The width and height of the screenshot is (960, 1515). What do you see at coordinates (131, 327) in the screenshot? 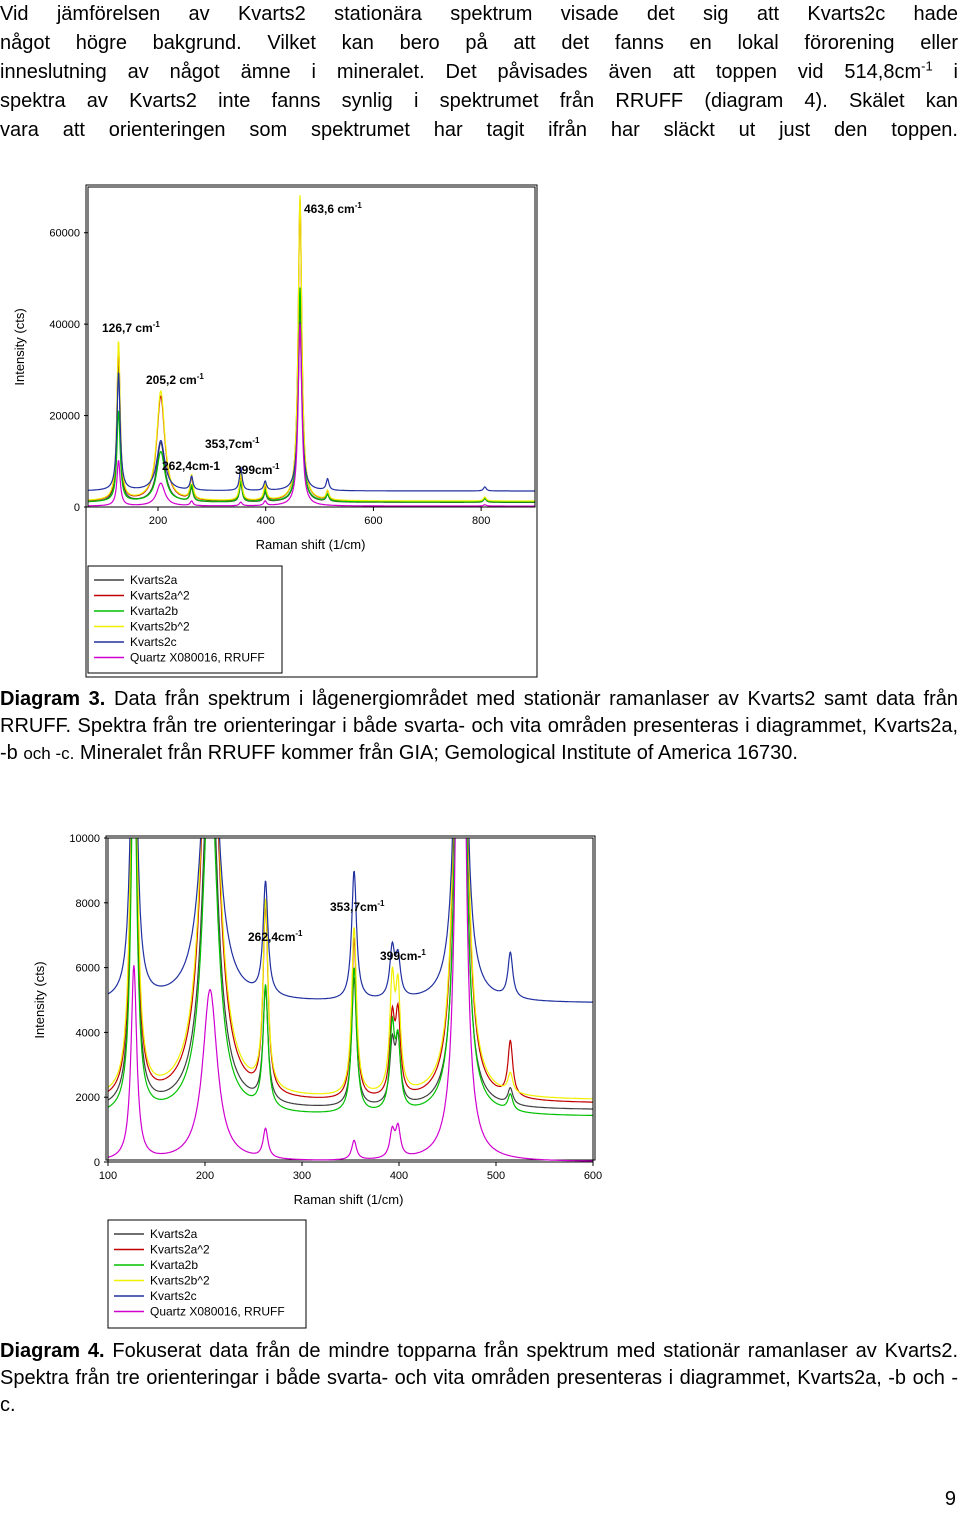
I see `peak-annotation-1: 126,7 cm-1` at bounding box center [131, 327].